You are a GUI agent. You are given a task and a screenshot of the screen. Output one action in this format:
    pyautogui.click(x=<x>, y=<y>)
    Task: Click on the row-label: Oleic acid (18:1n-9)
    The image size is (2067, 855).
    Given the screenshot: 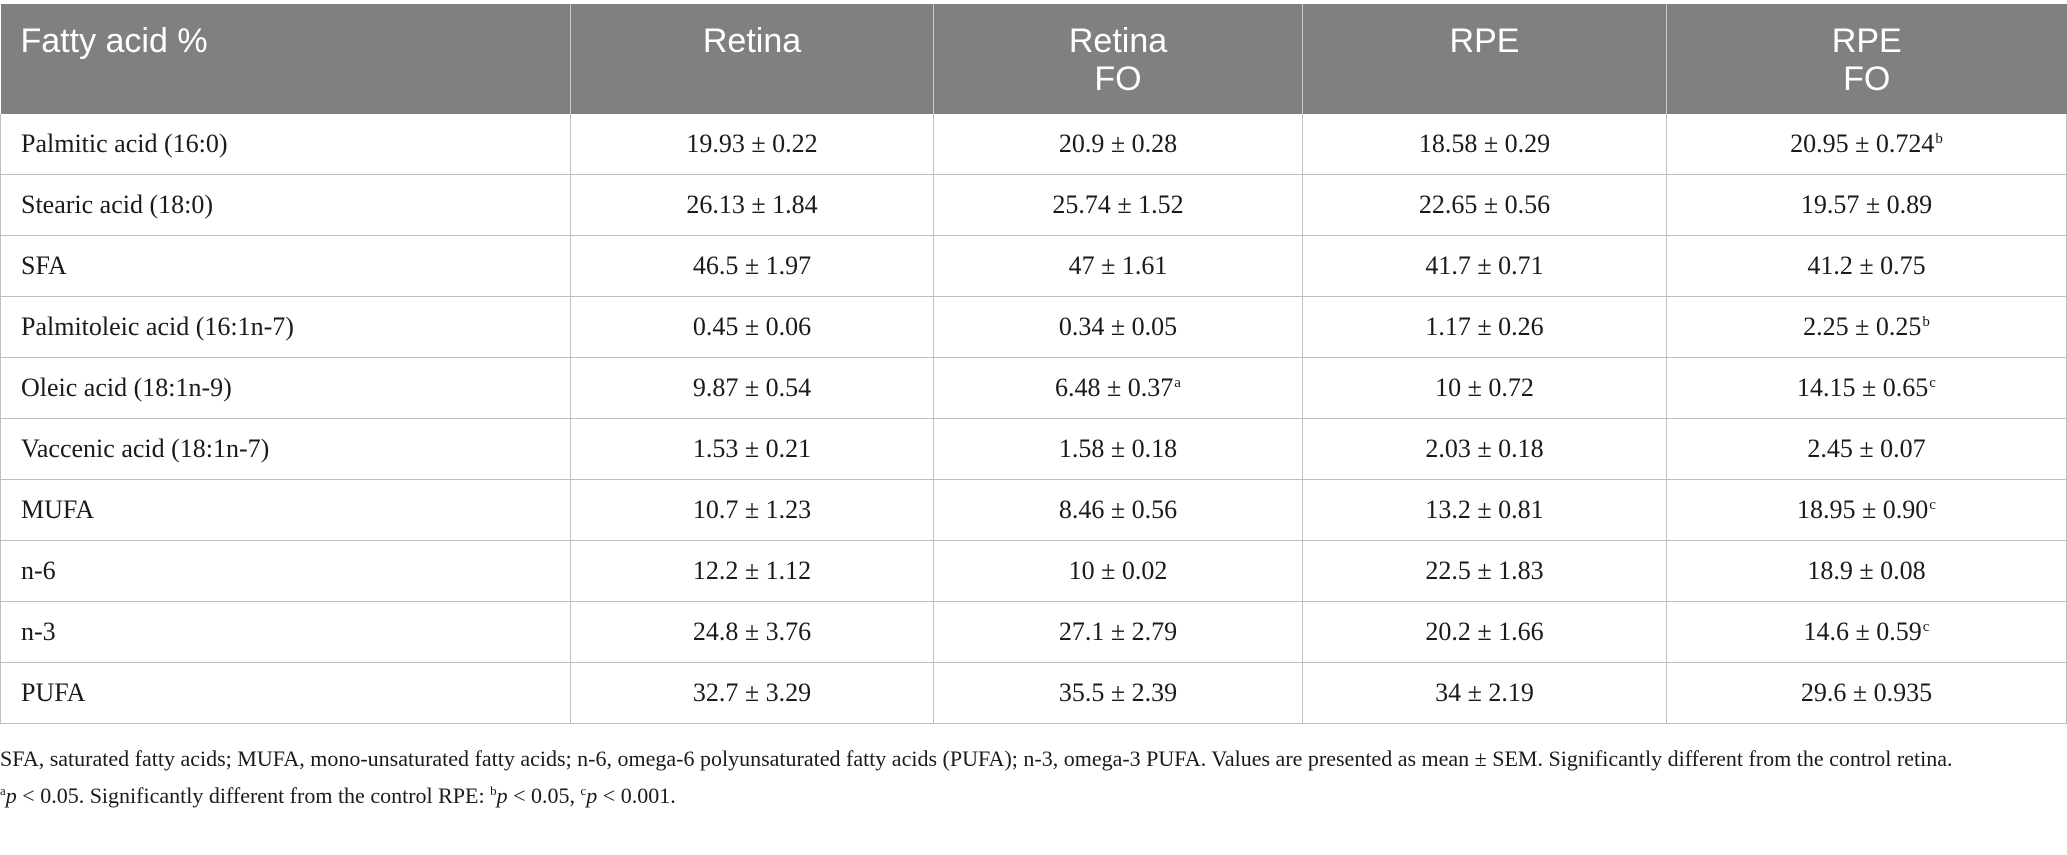 What is the action you would take?
    pyautogui.click(x=285, y=388)
    